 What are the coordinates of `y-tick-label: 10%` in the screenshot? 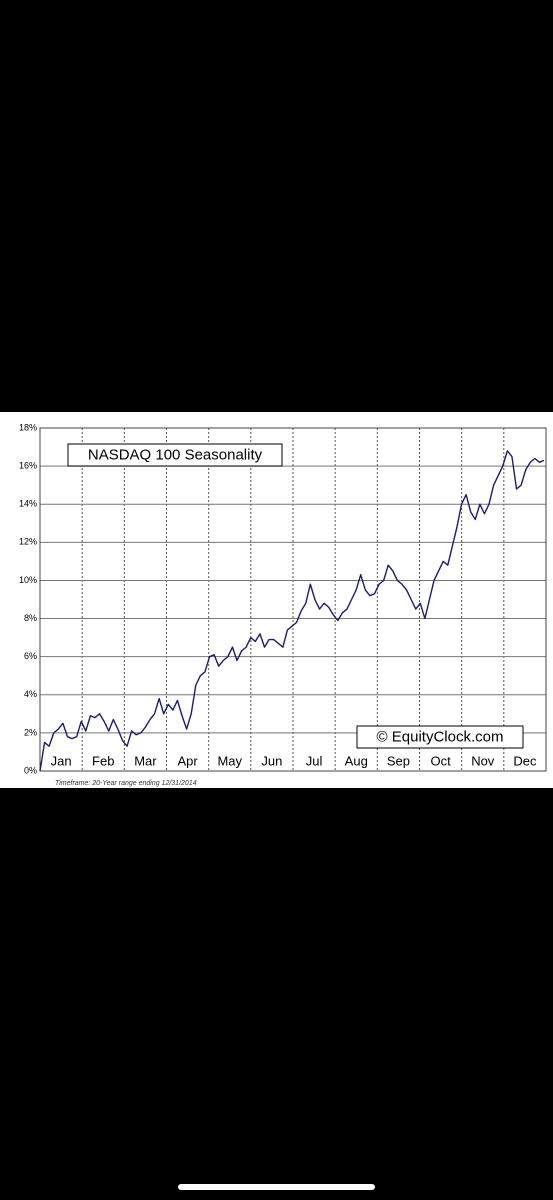 It's located at (28, 580).